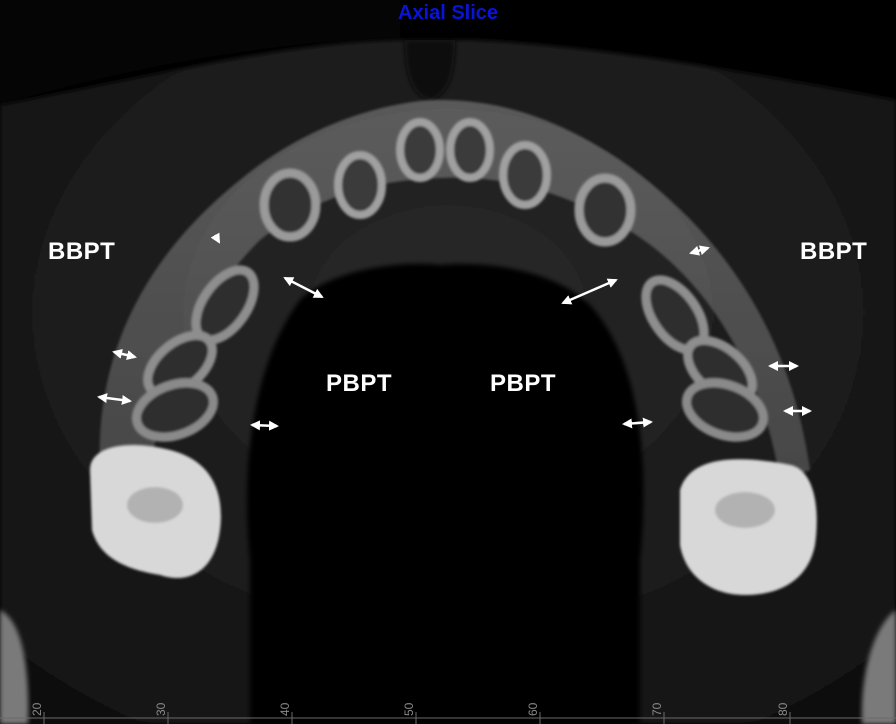 The image size is (896, 724). Describe the element at coordinates (834, 251) in the screenshot. I see `label-bbpt-right: BBPT` at that location.